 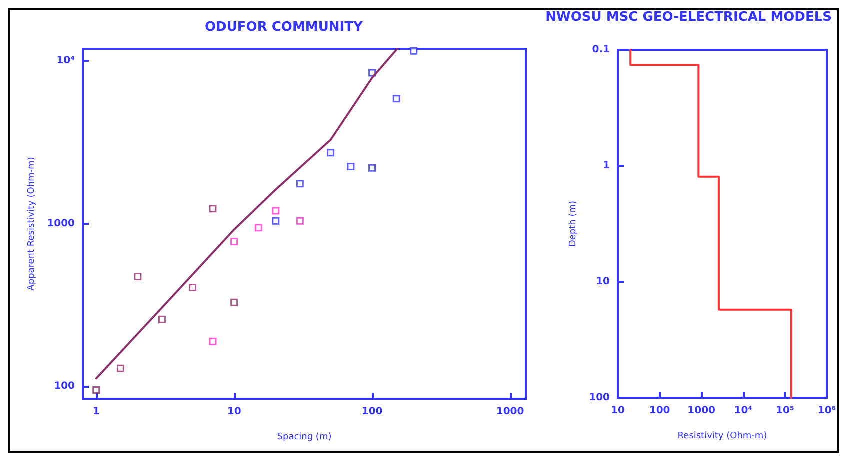 What do you see at coordinates (606, 166) in the screenshot?
I see `y-tick-label: 1` at bounding box center [606, 166].